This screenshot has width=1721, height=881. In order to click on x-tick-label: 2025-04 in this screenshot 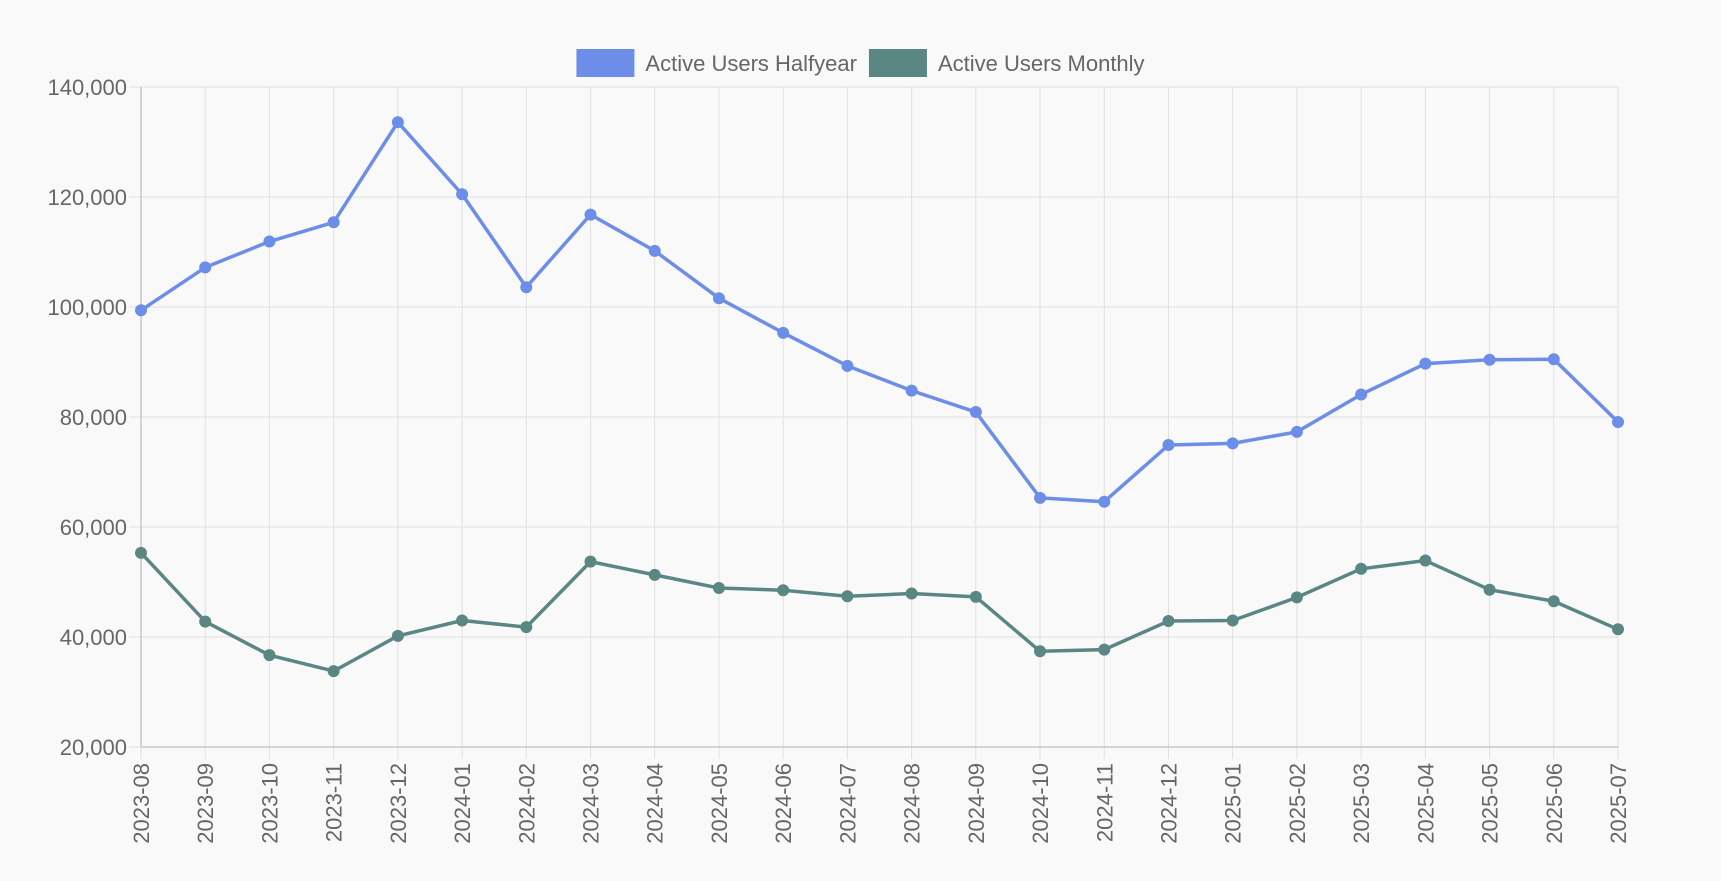, I will do `click(1425, 803)`.